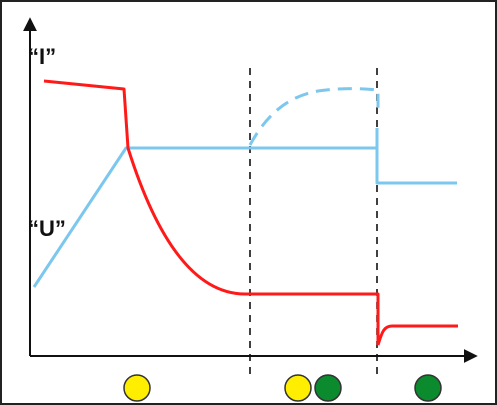 The height and width of the screenshot is (405, 497). What do you see at coordinates (417, 335) in the screenshot?
I see `current-curve-recover` at bounding box center [417, 335].